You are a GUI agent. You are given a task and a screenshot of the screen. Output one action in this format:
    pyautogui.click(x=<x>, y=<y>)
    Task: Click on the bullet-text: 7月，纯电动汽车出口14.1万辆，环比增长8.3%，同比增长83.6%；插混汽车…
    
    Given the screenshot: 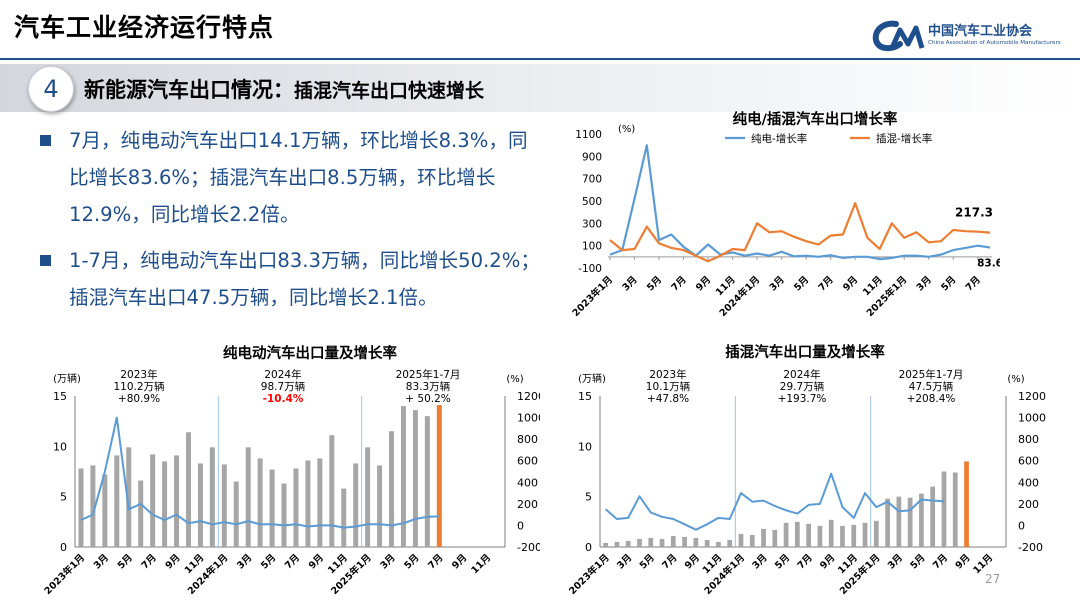 What is the action you would take?
    pyautogui.click(x=298, y=177)
    